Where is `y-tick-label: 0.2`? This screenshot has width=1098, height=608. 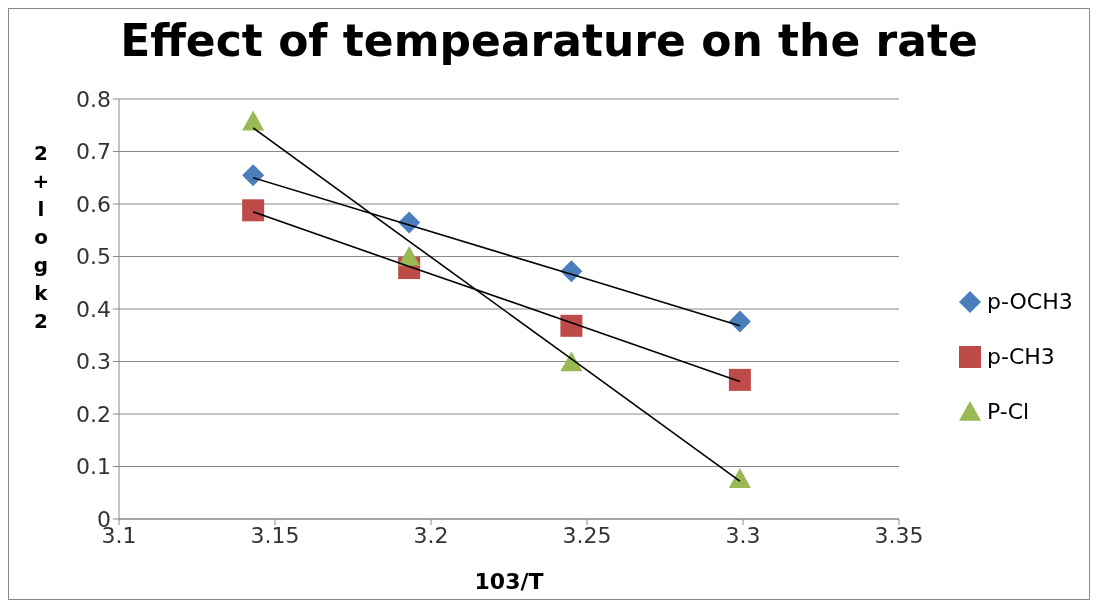
y-tick-label: 0.2 is located at coordinates (93, 414).